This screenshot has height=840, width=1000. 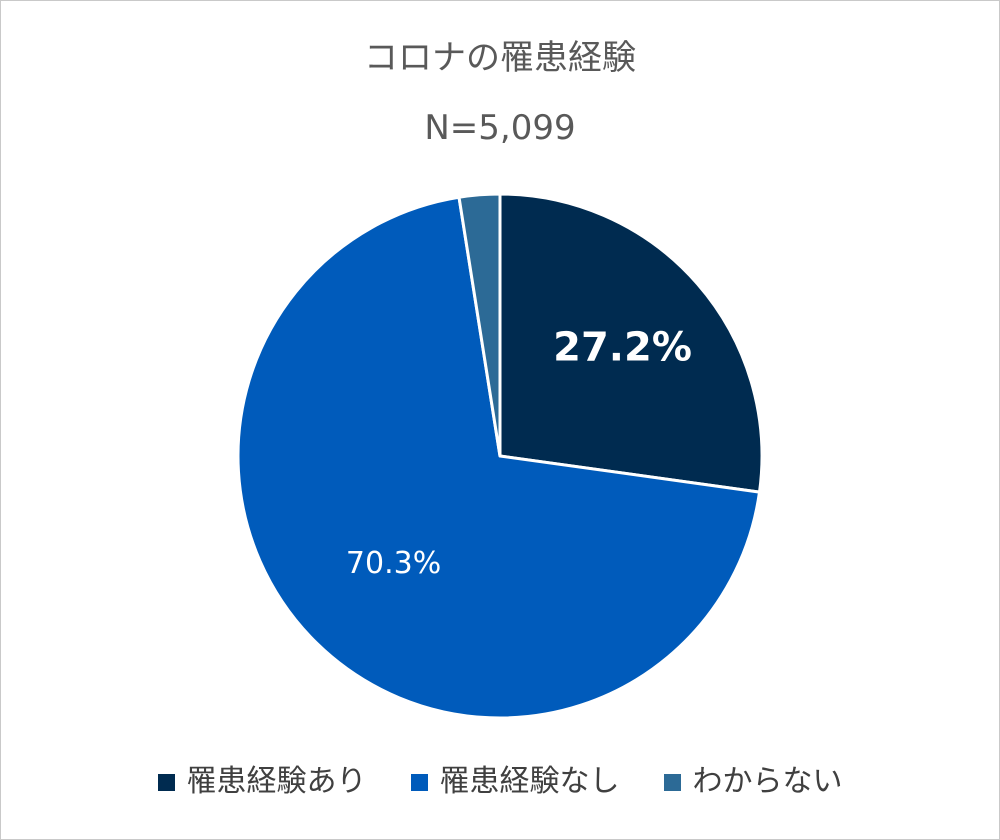 What do you see at coordinates (500, 128) in the screenshot?
I see `chart-subtitle: N=5,099` at bounding box center [500, 128].